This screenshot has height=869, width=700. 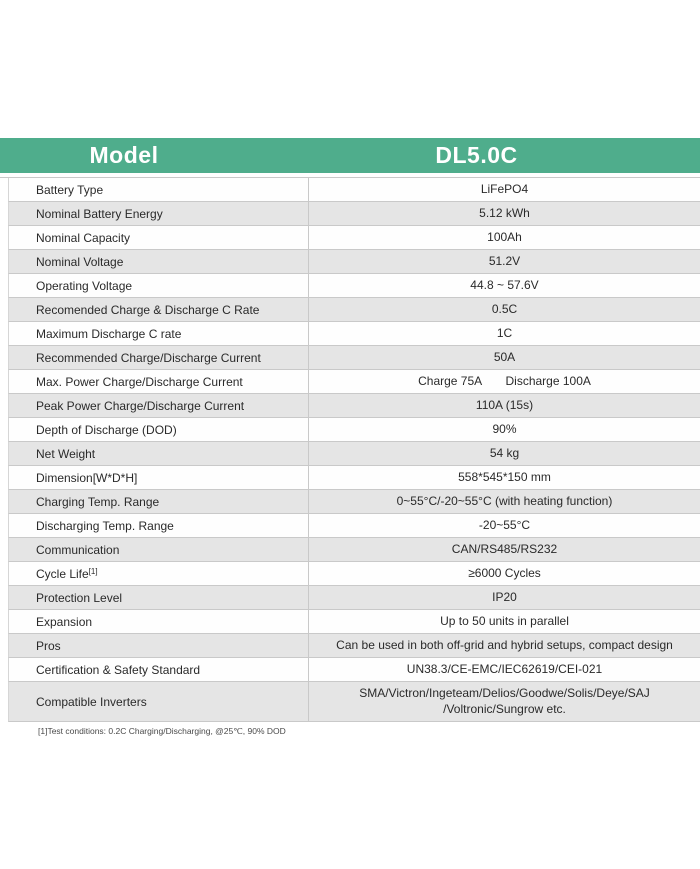 What do you see at coordinates (159, 597) in the screenshot?
I see `row-label: Protection Level` at bounding box center [159, 597].